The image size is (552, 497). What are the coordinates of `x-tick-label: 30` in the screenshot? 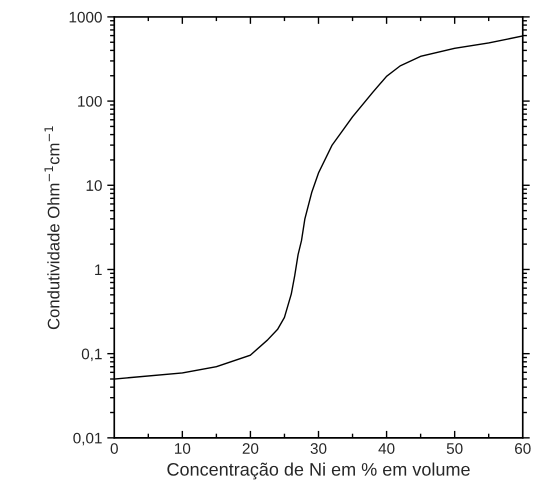 It's located at (318, 448).